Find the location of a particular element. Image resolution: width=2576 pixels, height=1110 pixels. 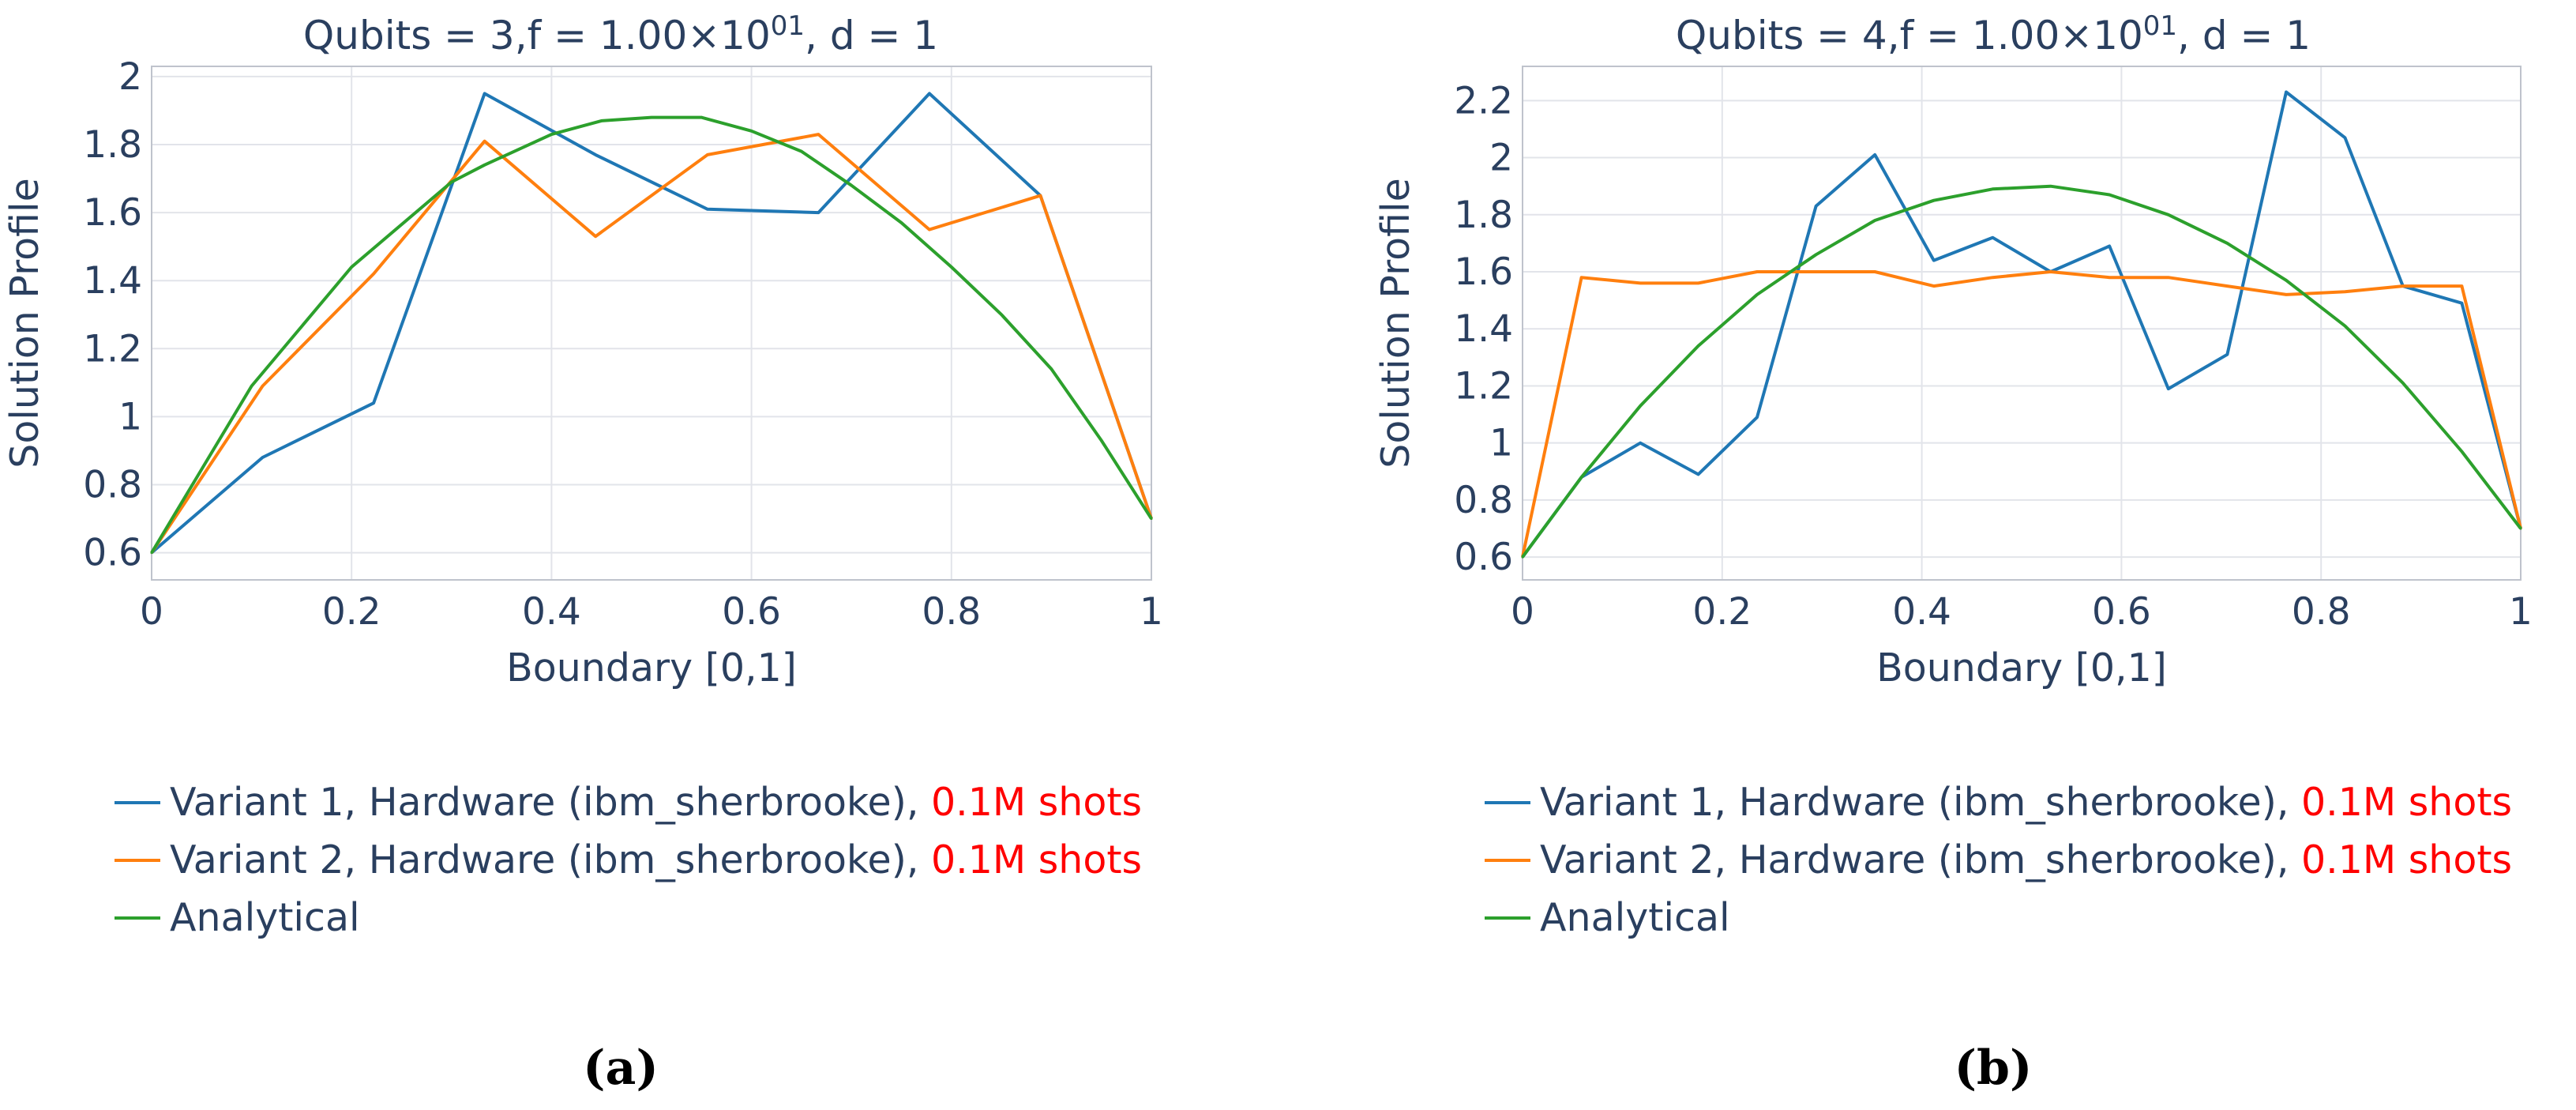

x-tick-label: 0.2 is located at coordinates (351, 612).